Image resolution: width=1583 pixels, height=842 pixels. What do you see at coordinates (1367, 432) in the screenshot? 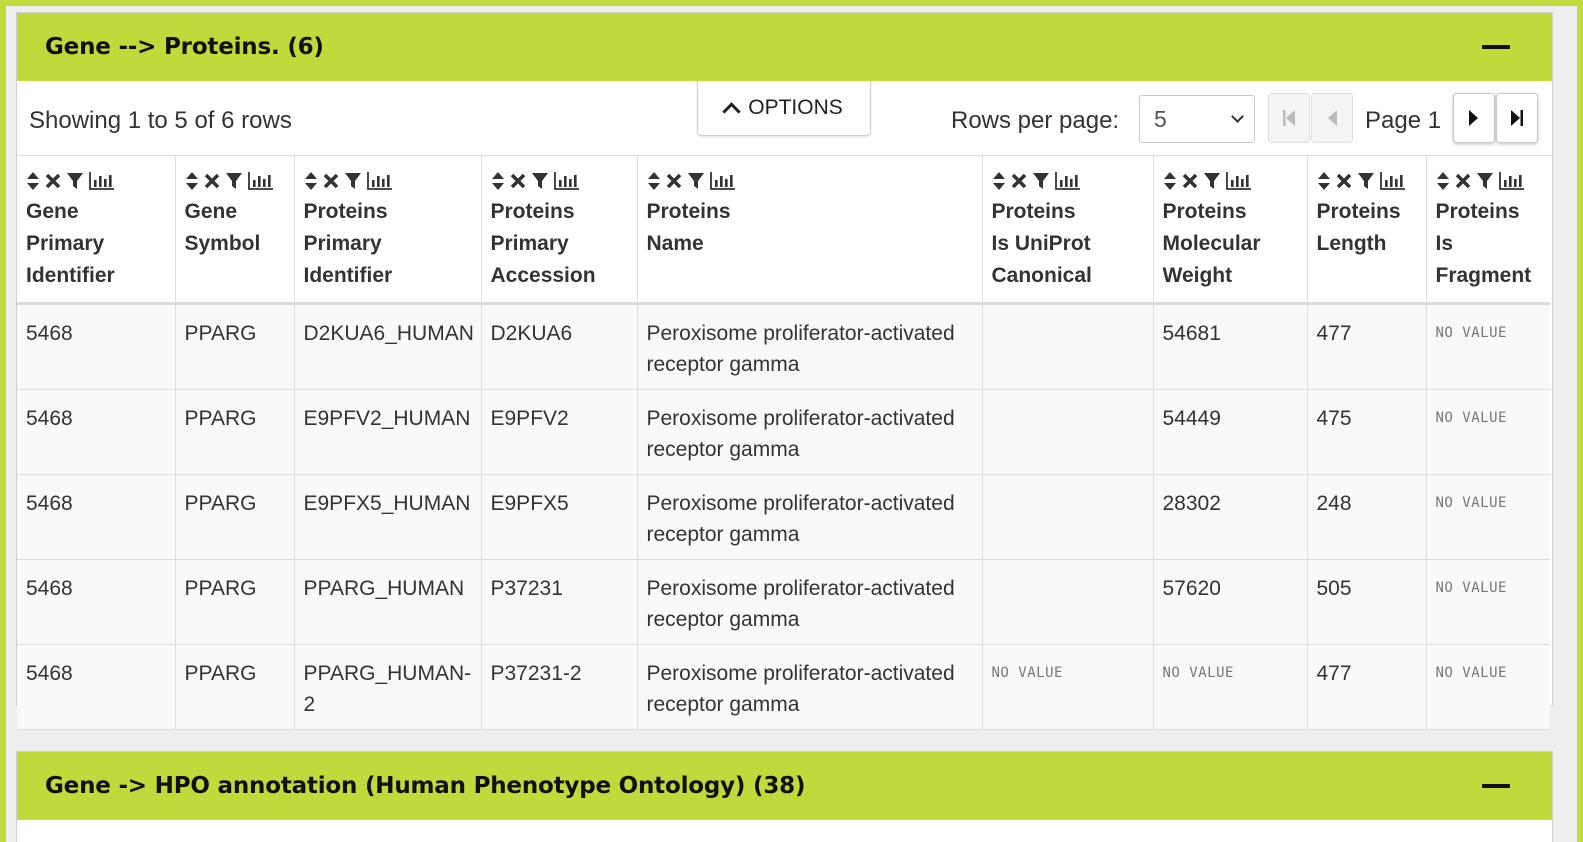
I see `table-cell: 475` at bounding box center [1367, 432].